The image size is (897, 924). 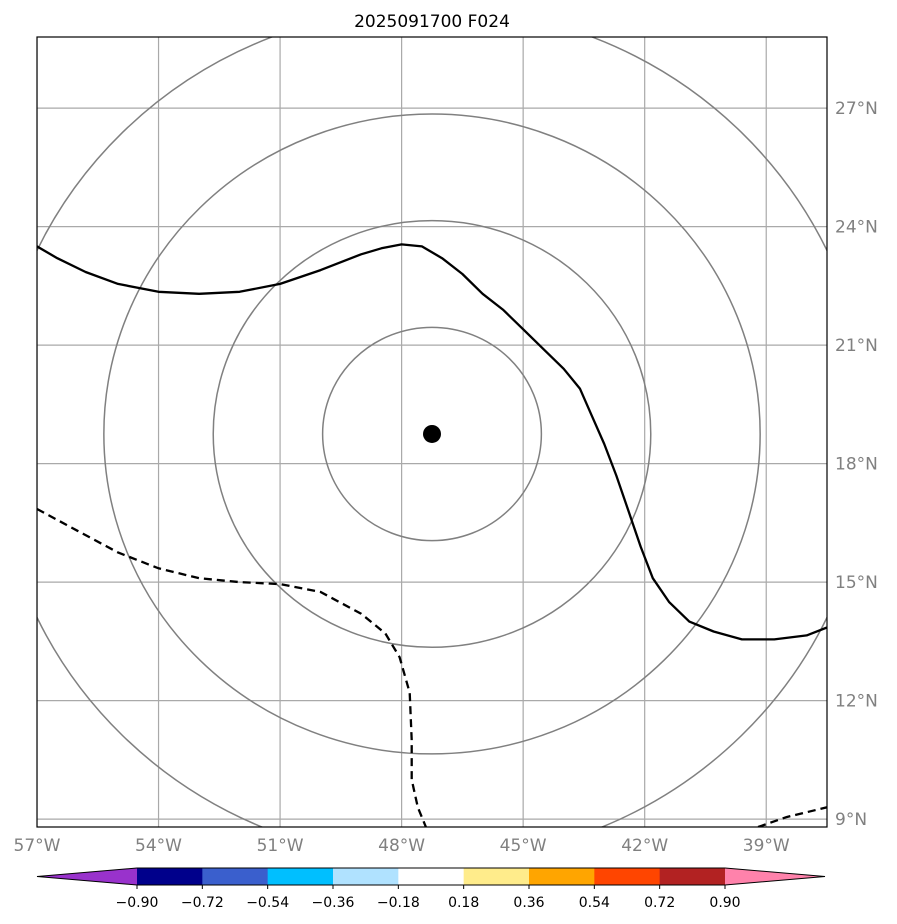 I want to click on lat-label: 18°N, so click(x=856, y=465).